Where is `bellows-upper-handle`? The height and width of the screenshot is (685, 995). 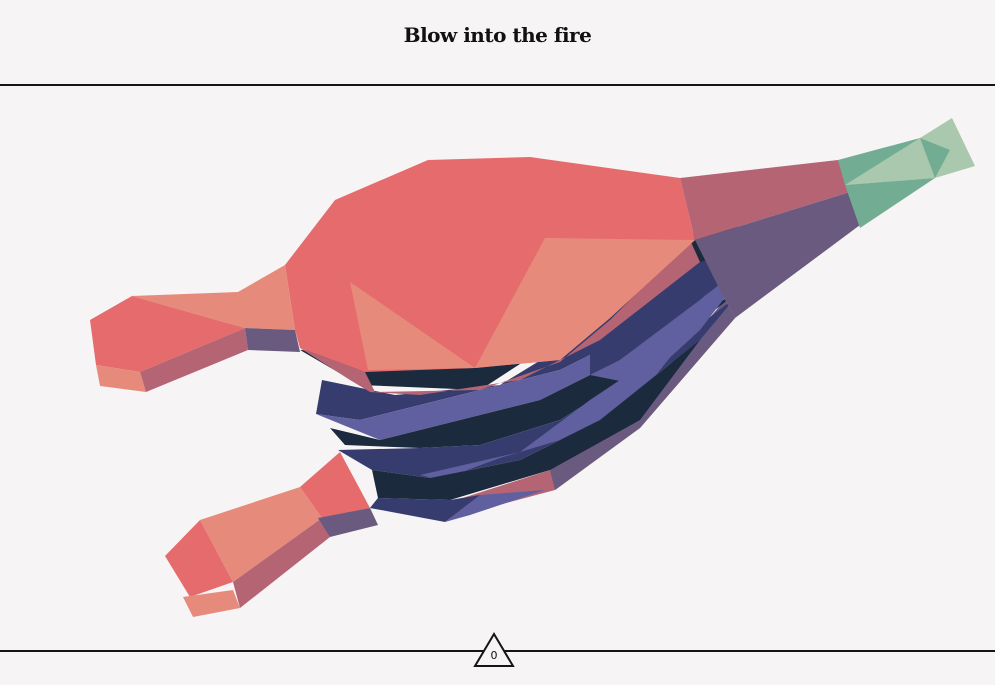 bellows-upper-handle is located at coordinates (195, 328).